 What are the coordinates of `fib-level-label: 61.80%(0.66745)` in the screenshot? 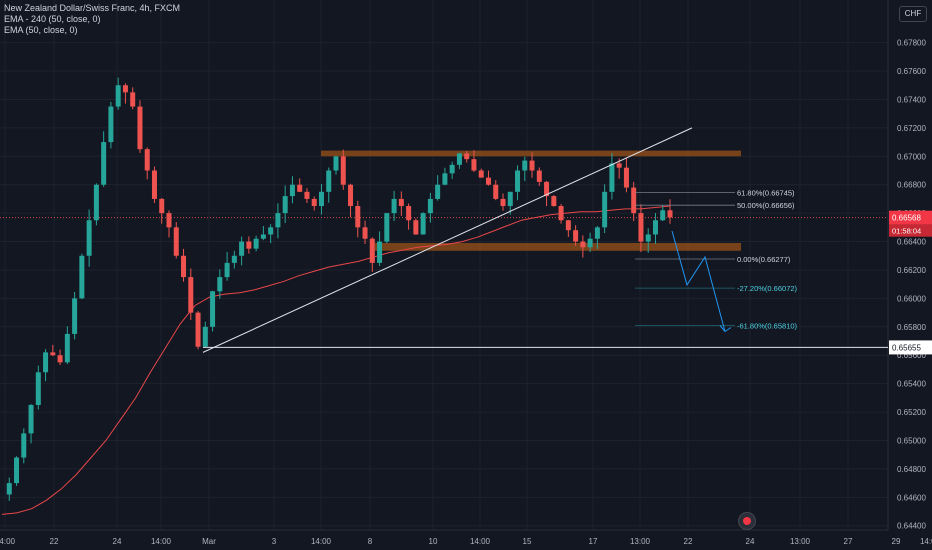 It's located at (766, 193).